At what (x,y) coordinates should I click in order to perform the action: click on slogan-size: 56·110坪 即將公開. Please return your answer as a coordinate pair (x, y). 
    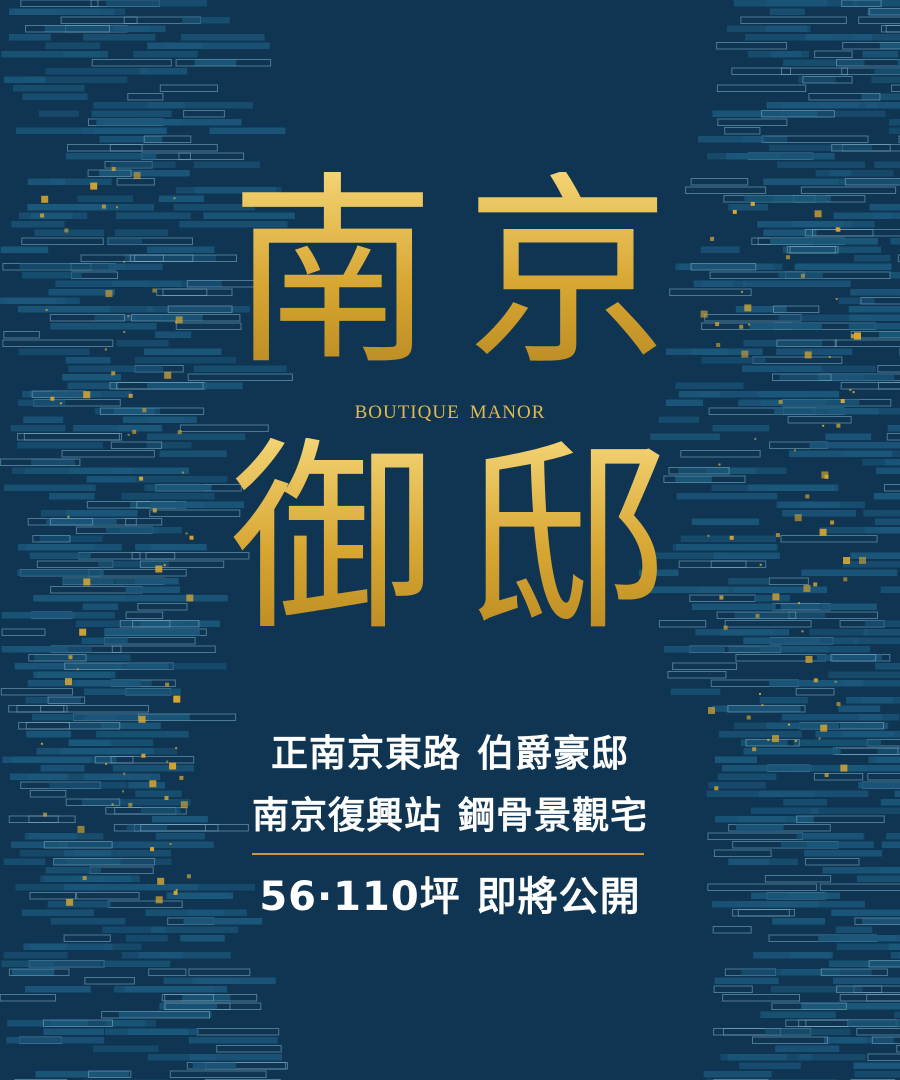
    Looking at the image, I should click on (450, 897).